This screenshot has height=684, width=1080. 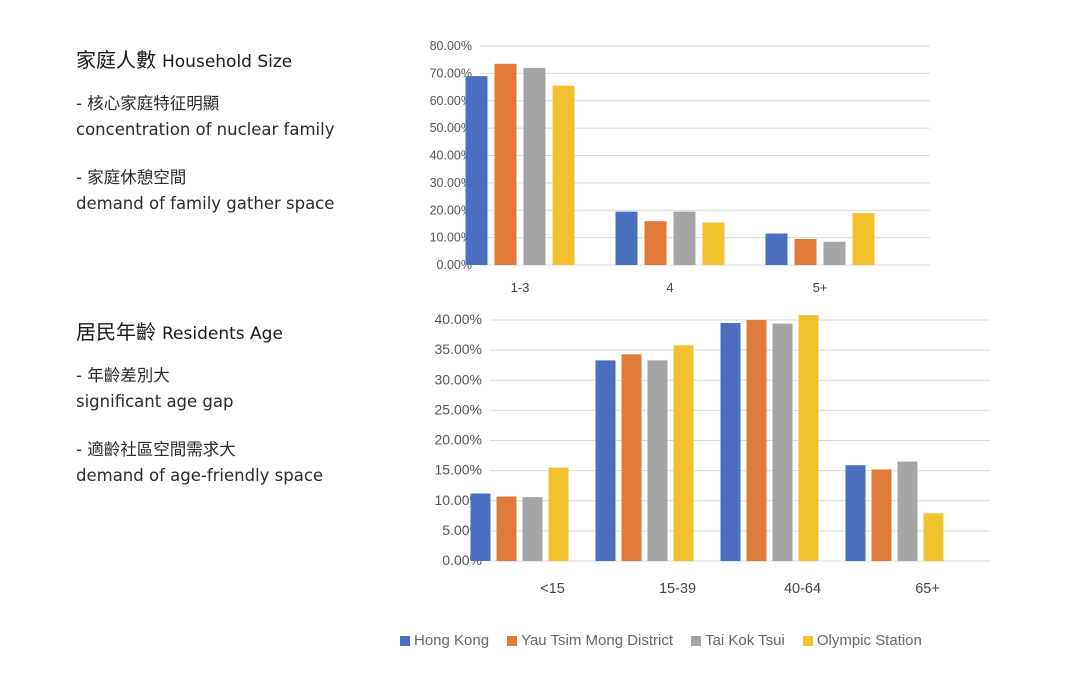 I want to click on y-tick-label: 25.00%, so click(x=458, y=409).